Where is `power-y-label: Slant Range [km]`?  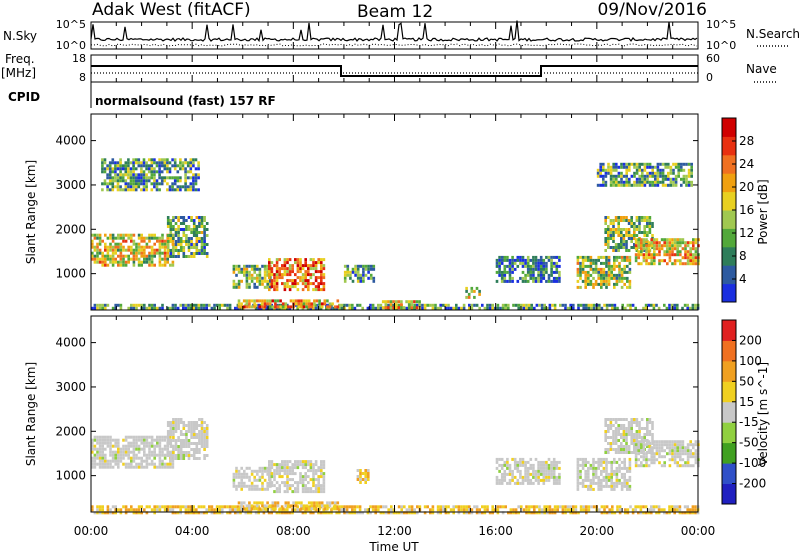 power-y-label: Slant Range [km] is located at coordinates (31, 212).